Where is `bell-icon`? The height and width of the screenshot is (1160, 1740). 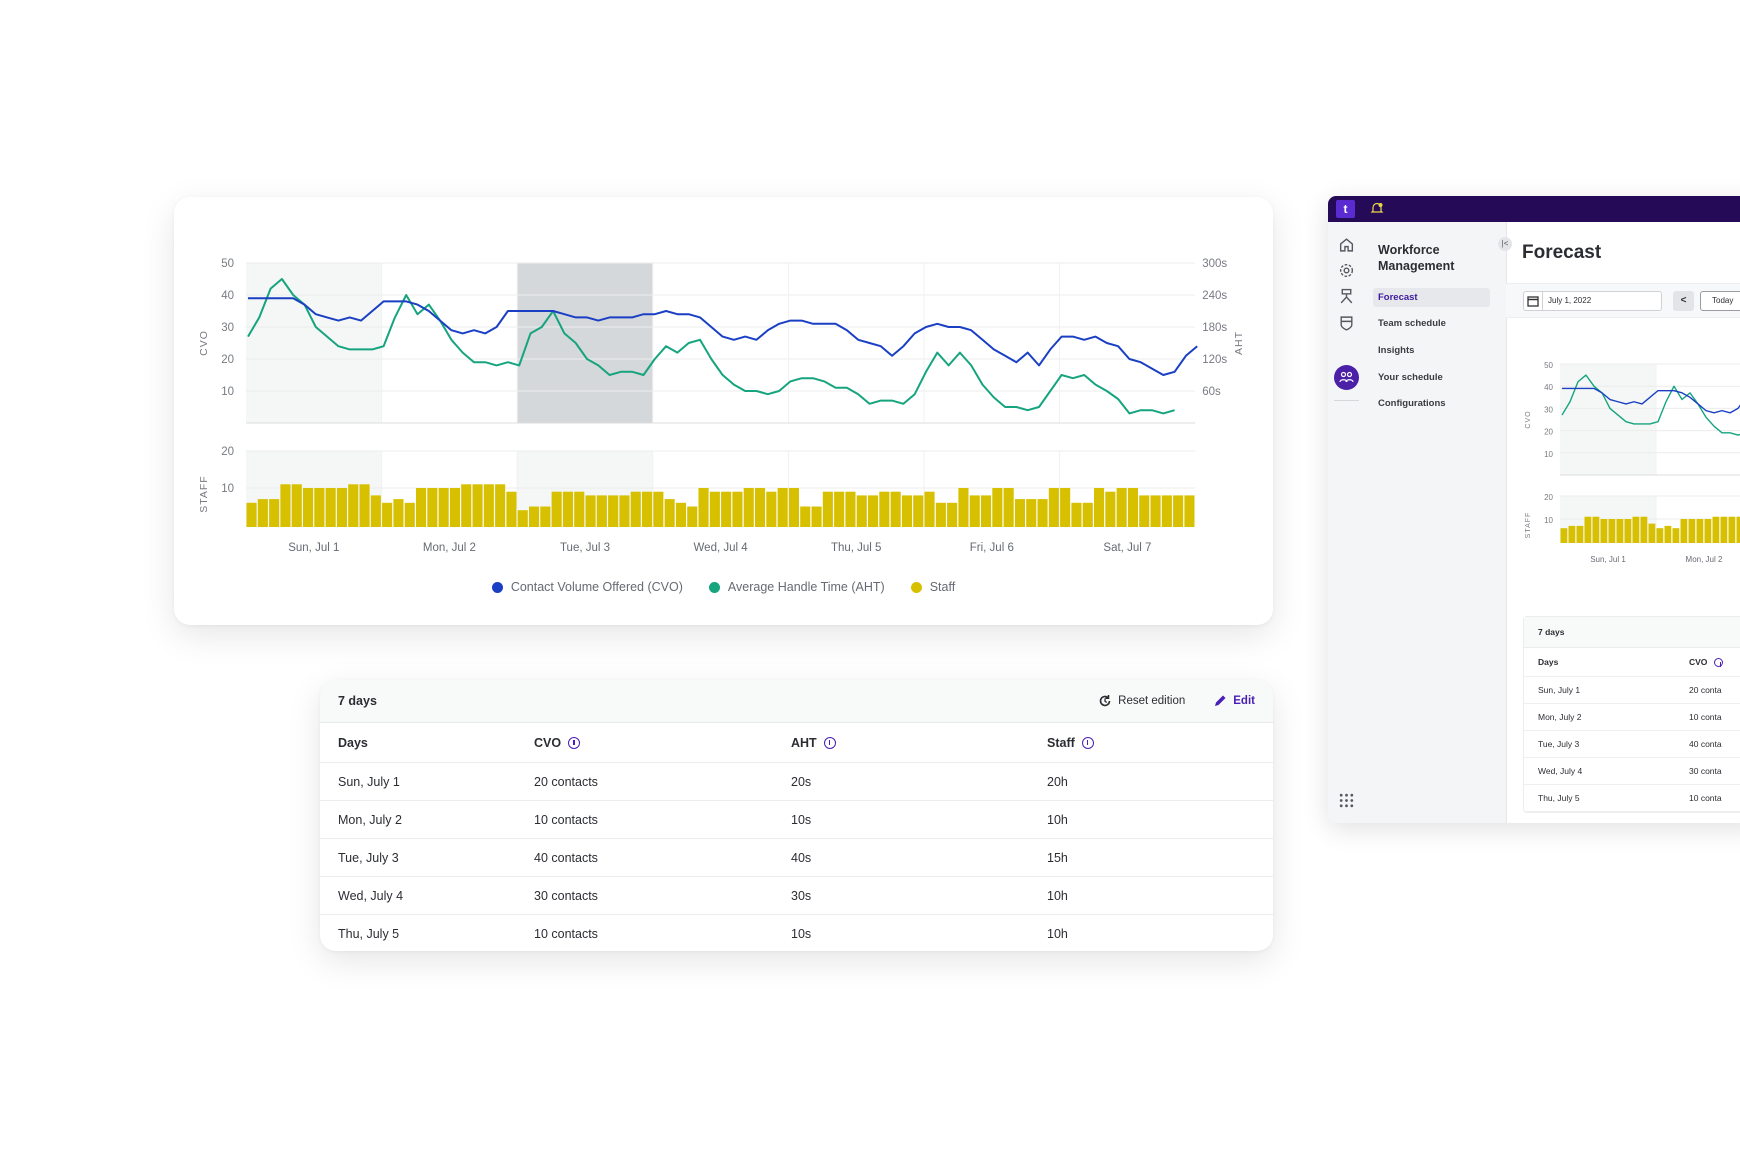
bell-icon is located at coordinates (1377, 208).